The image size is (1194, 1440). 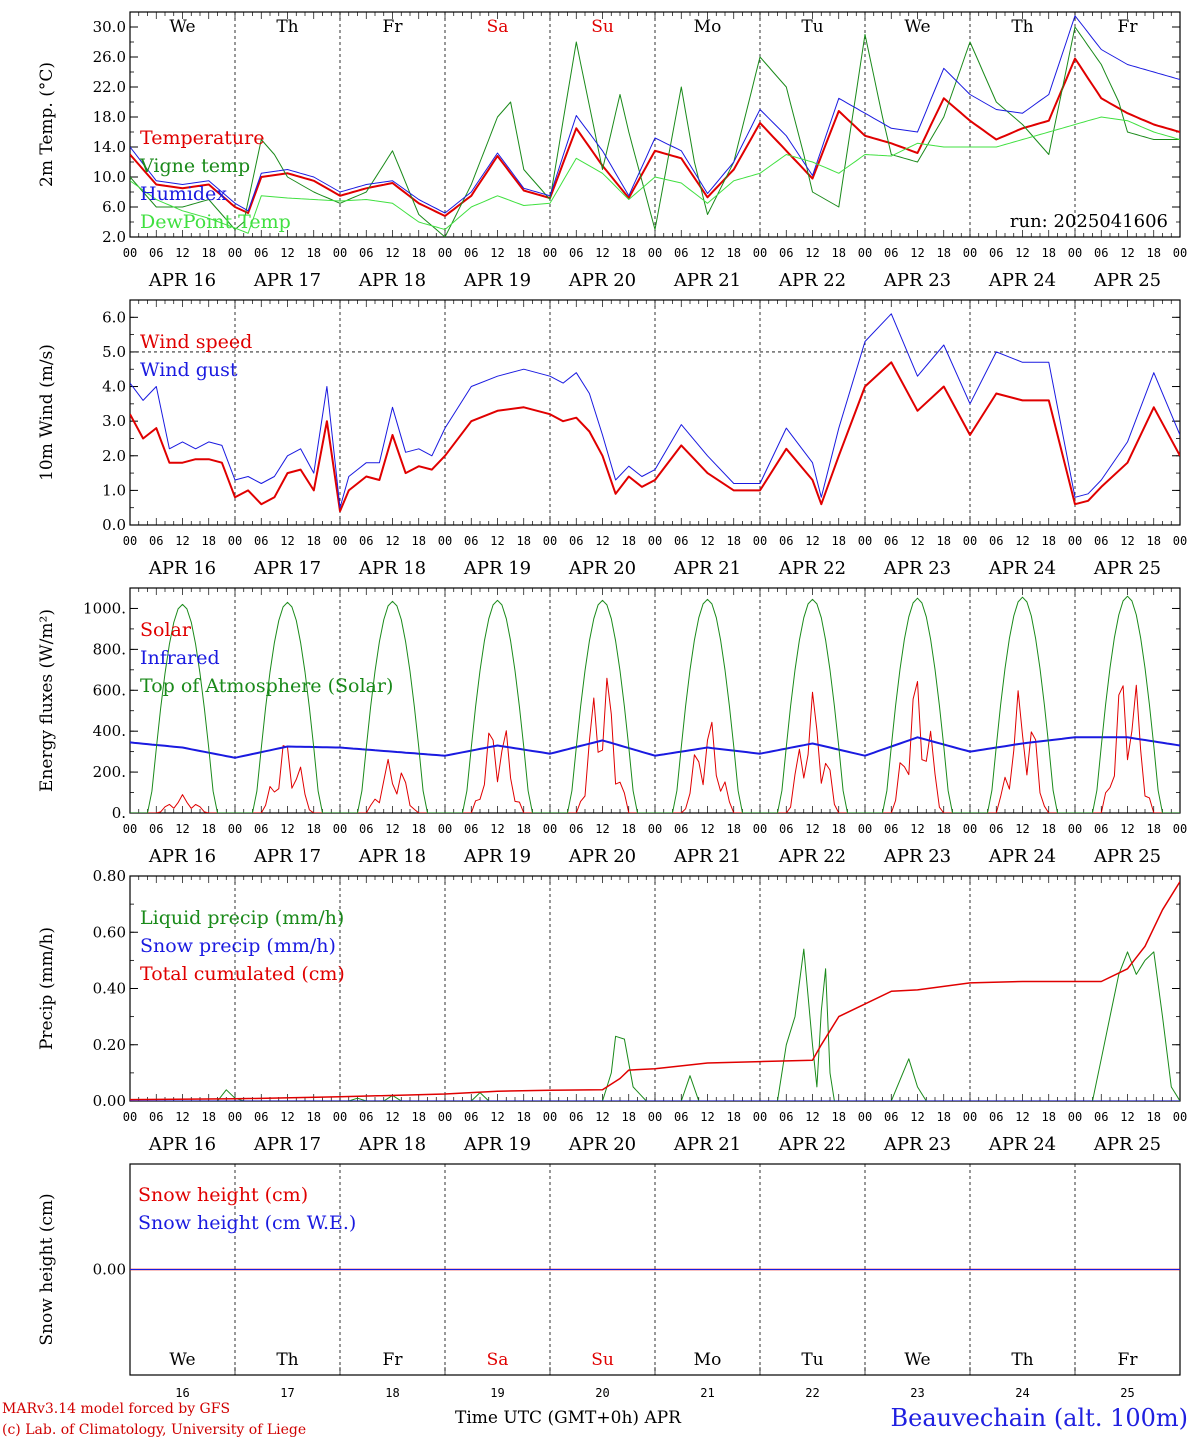 What do you see at coordinates (602, 1360) in the screenshot?
I see `day-name-label: Su` at bounding box center [602, 1360].